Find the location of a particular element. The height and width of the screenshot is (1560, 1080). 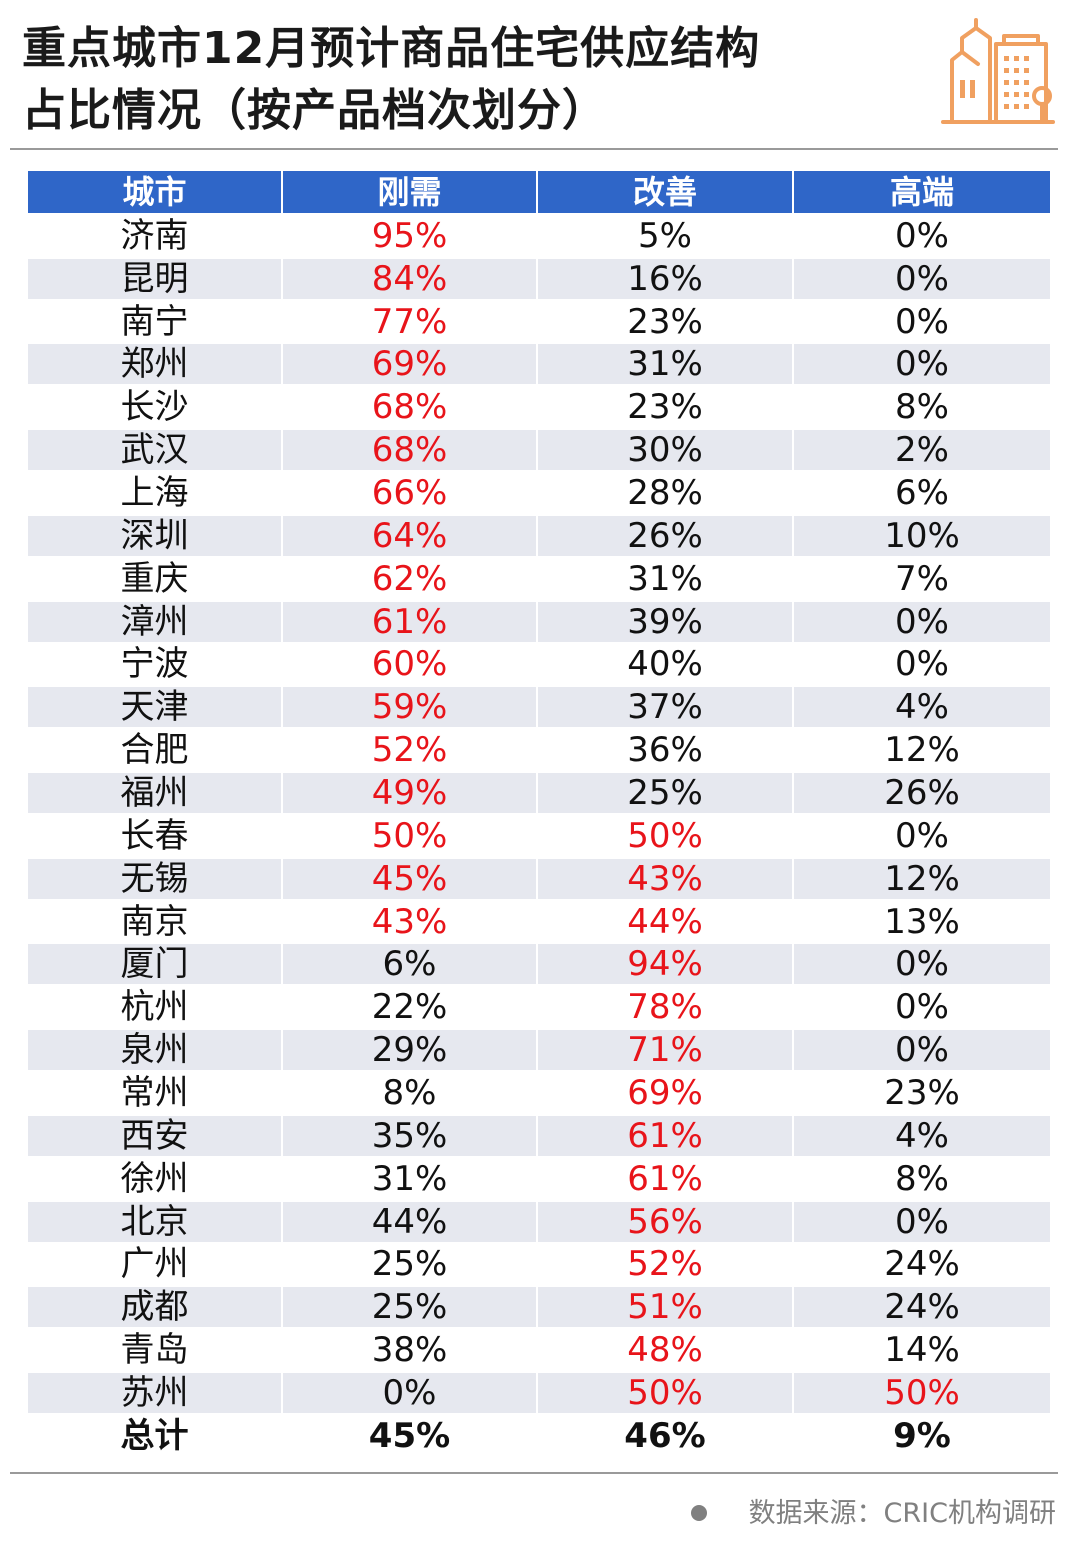

rigid-demand-cell: 38% is located at coordinates (410, 1350).